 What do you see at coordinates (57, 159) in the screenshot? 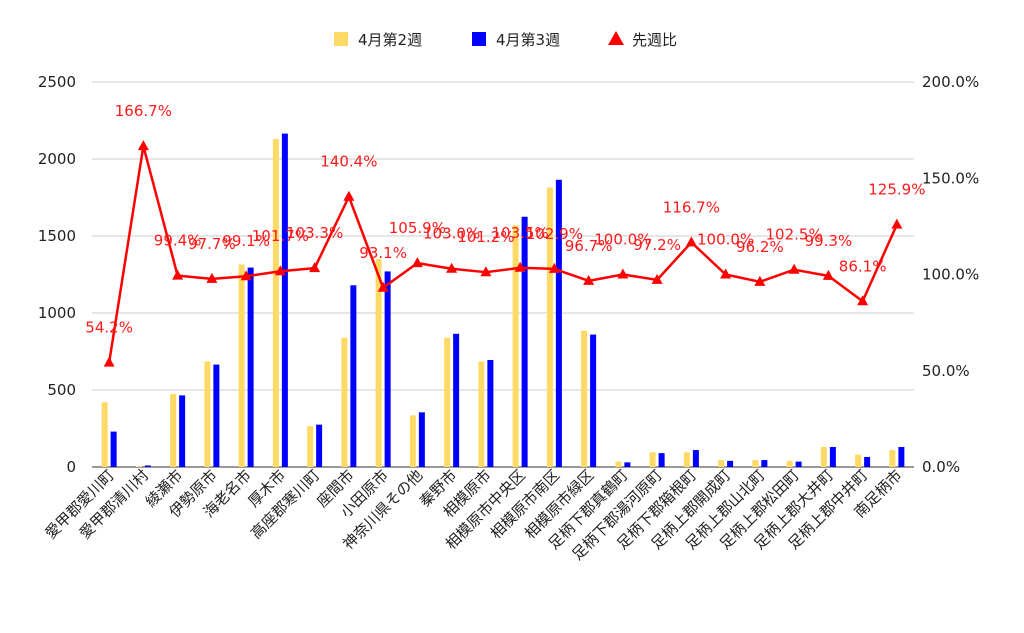
I see `y-left-tick-label: 2000` at bounding box center [57, 159].